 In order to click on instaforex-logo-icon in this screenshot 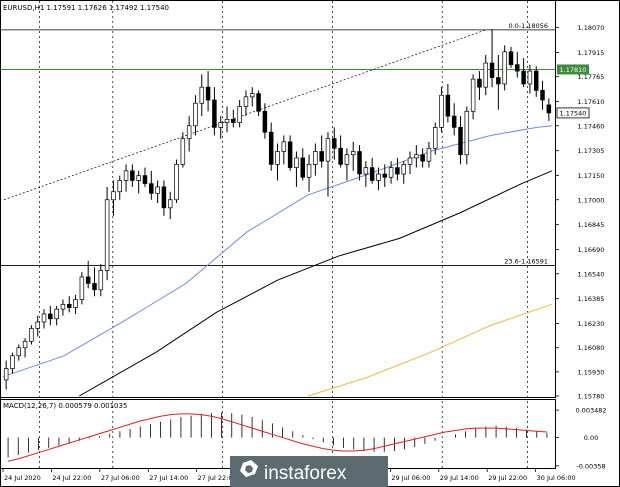, I will do `click(249, 468)`.